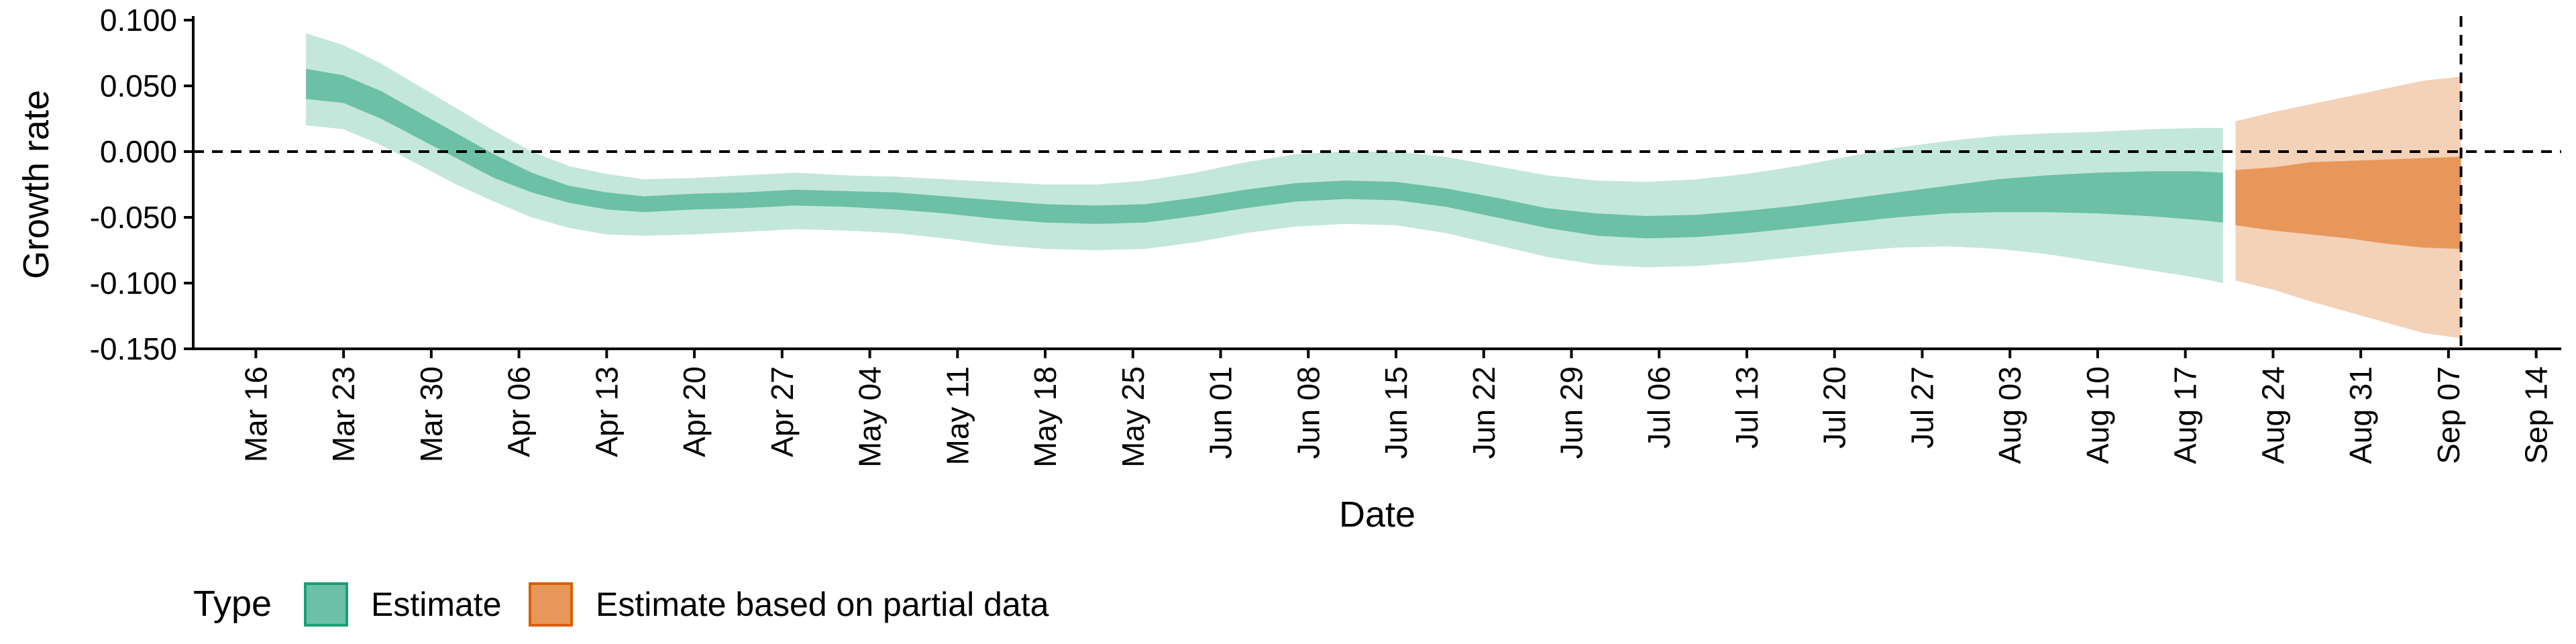 The height and width of the screenshot is (644, 2576). I want to click on x-tick-label: May 18, so click(1045, 417).